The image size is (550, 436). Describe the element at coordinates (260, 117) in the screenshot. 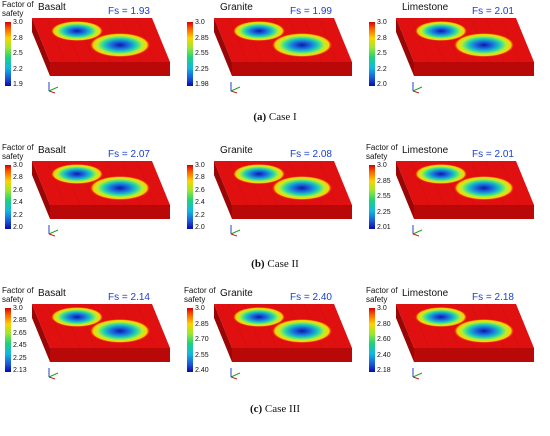

I see `case-caption-letter: (a)` at that location.